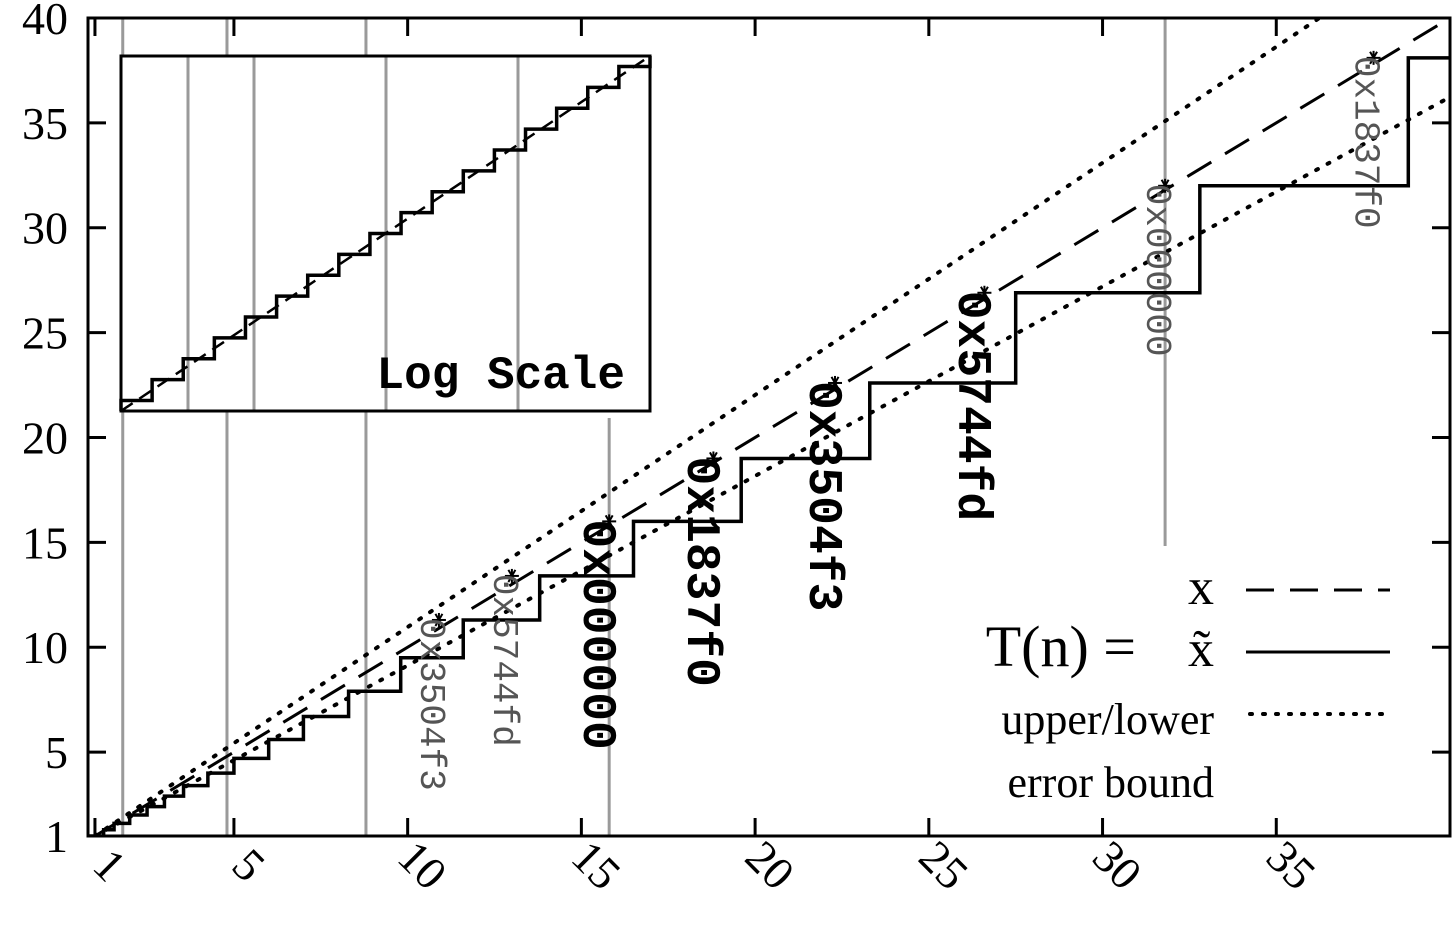 This screenshot has height=932, width=1453. Describe the element at coordinates (45, 542) in the screenshot. I see `y-tick-label: 15` at that location.